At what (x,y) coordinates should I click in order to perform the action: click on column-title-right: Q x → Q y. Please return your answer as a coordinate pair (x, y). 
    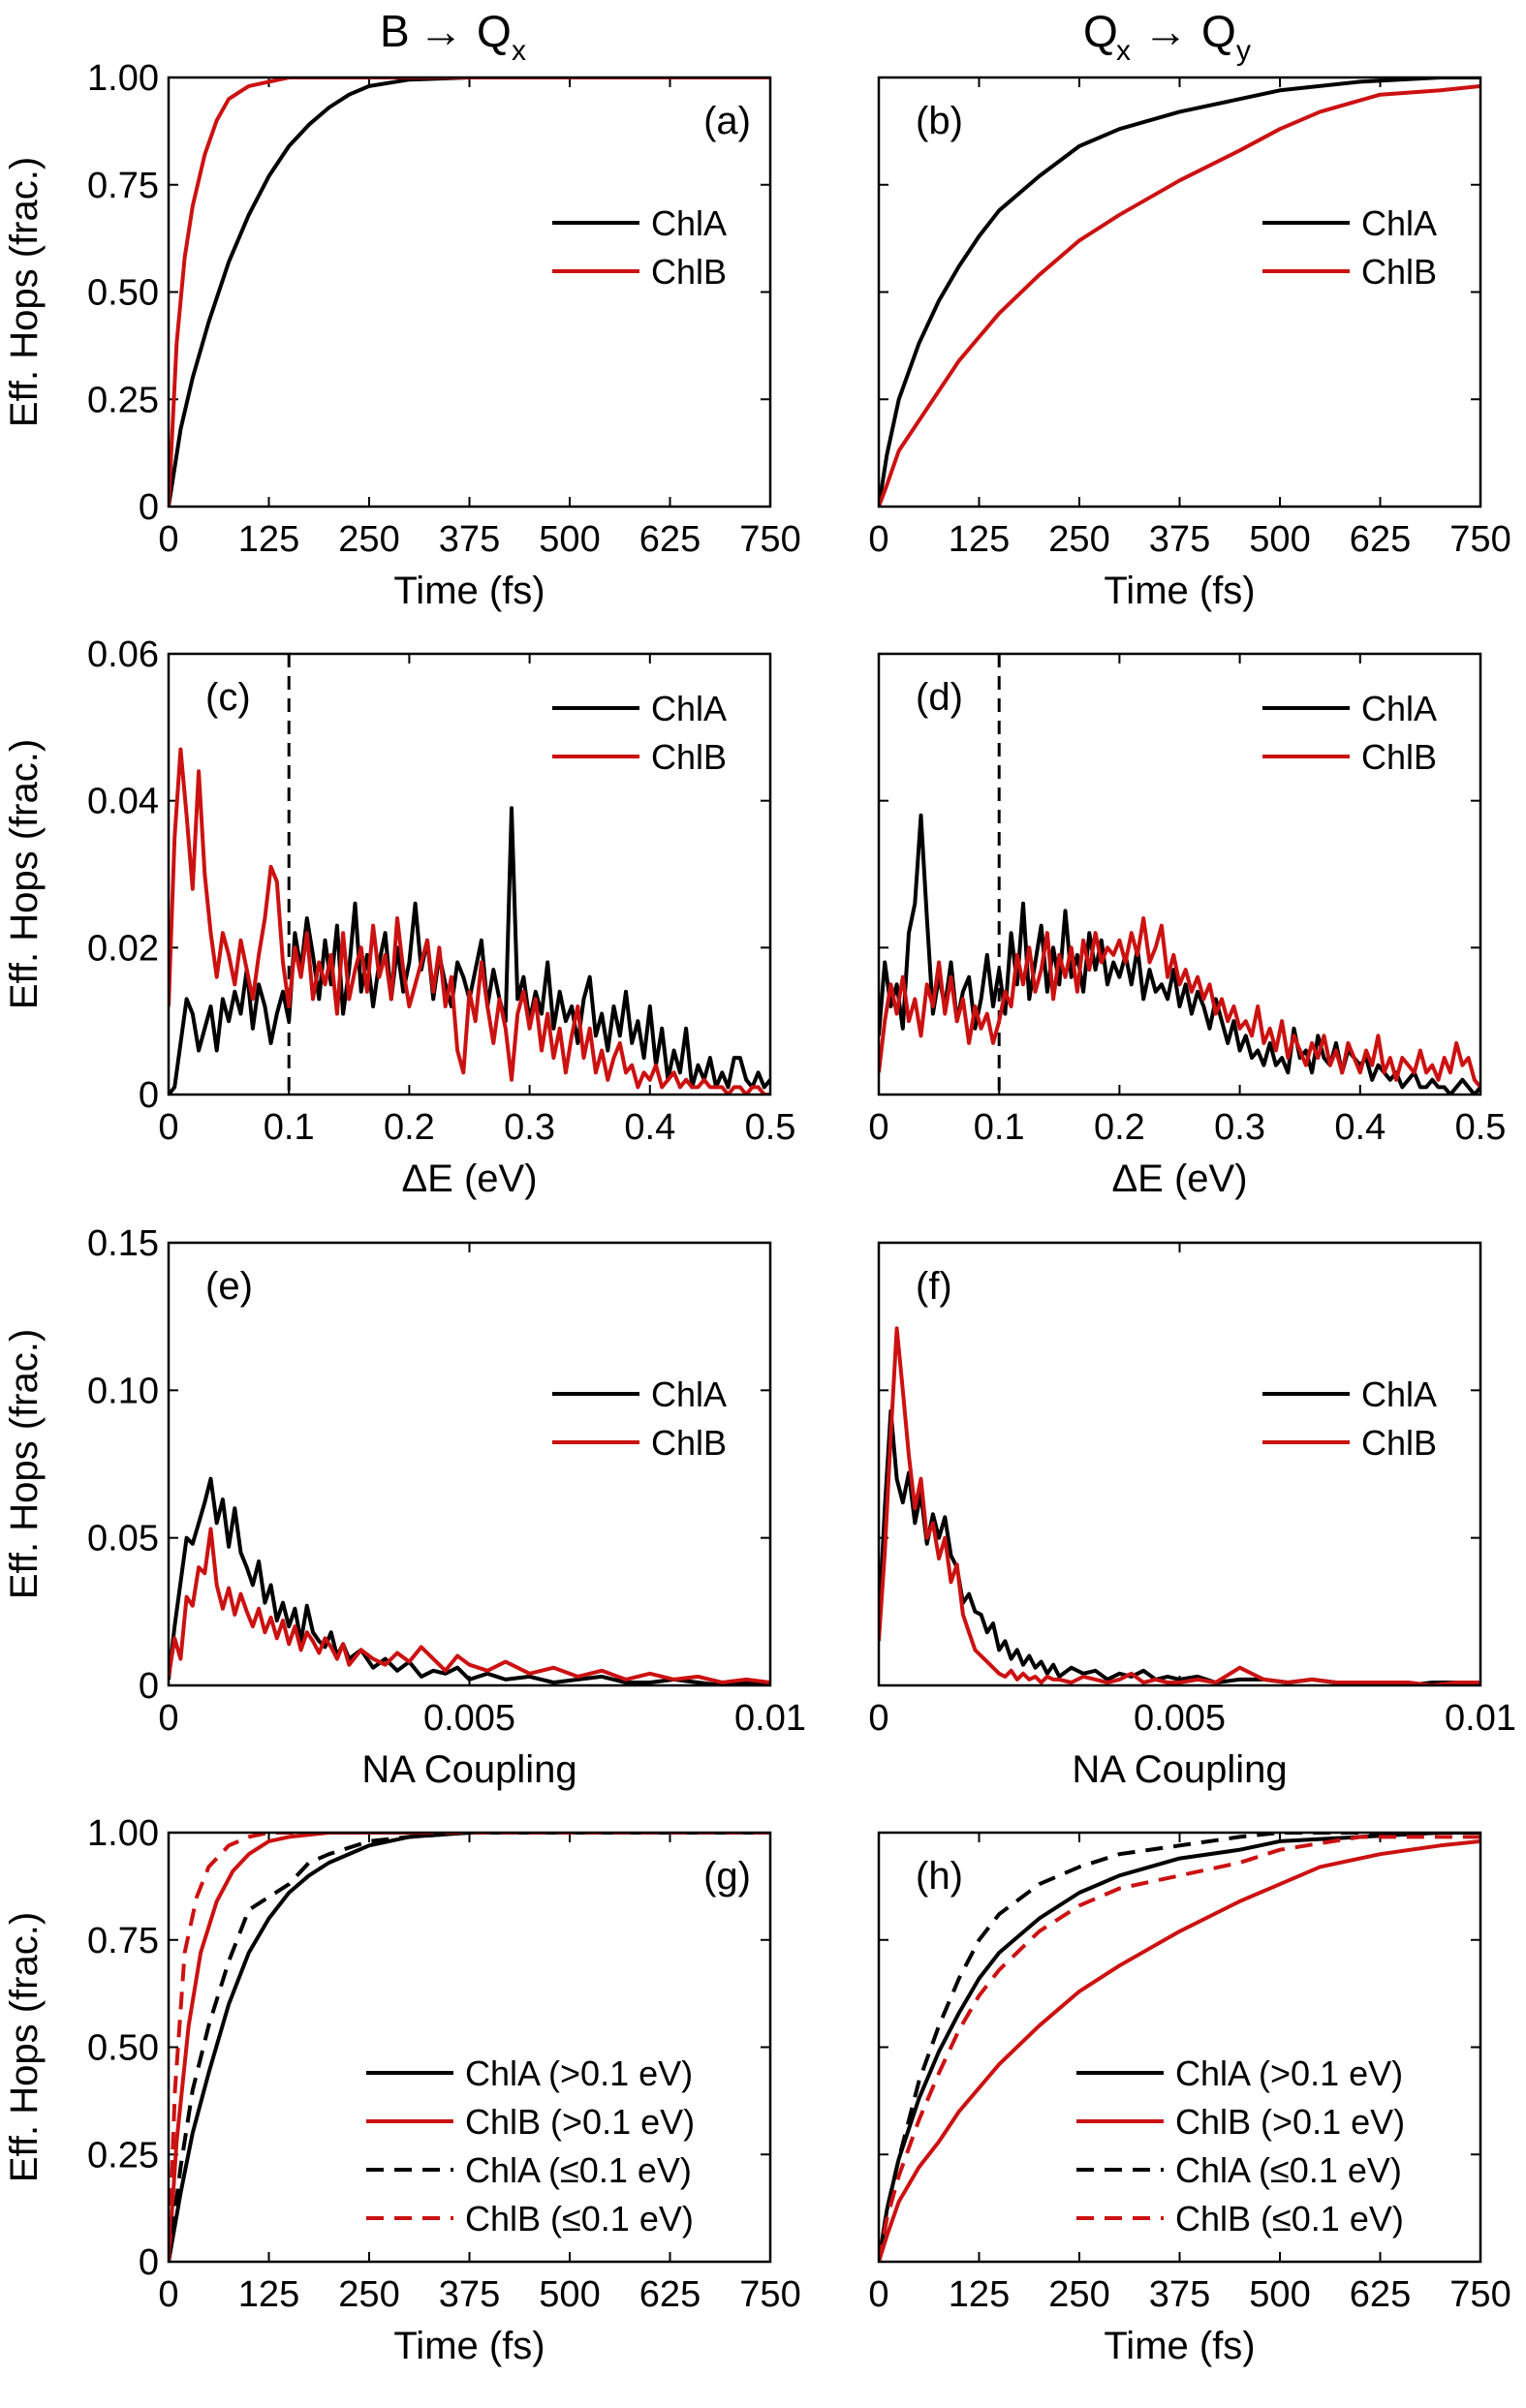
    Looking at the image, I should click on (1167, 36).